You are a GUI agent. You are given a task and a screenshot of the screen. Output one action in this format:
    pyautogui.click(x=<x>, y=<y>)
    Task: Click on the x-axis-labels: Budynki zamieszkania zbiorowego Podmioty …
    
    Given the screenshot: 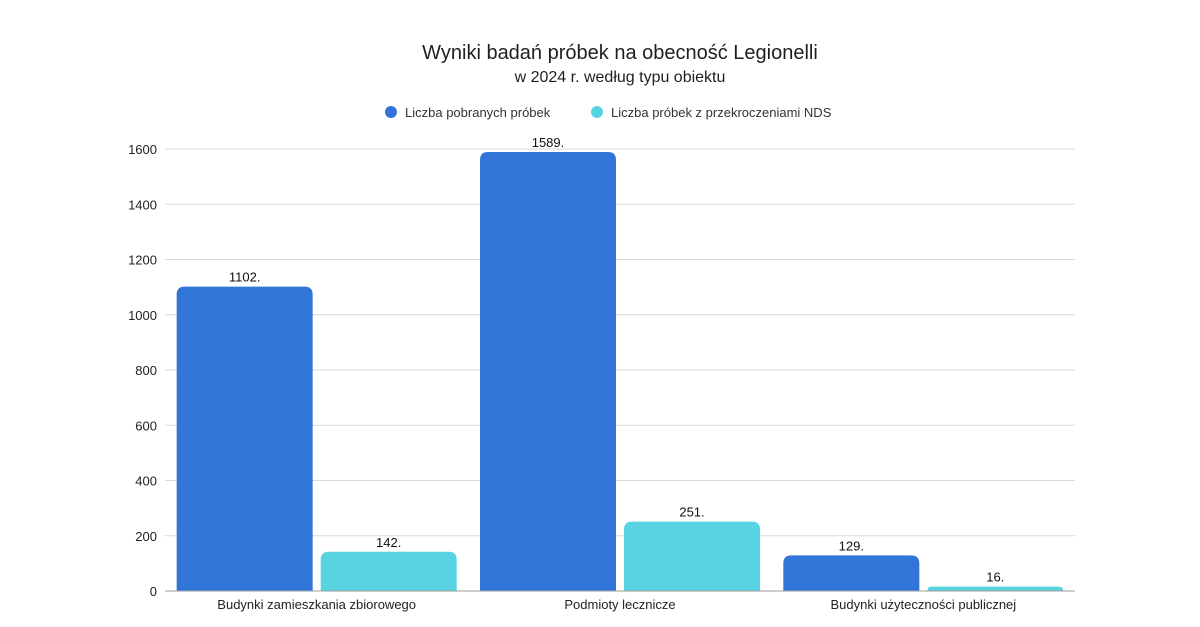 What is the action you would take?
    pyautogui.click(x=616, y=604)
    